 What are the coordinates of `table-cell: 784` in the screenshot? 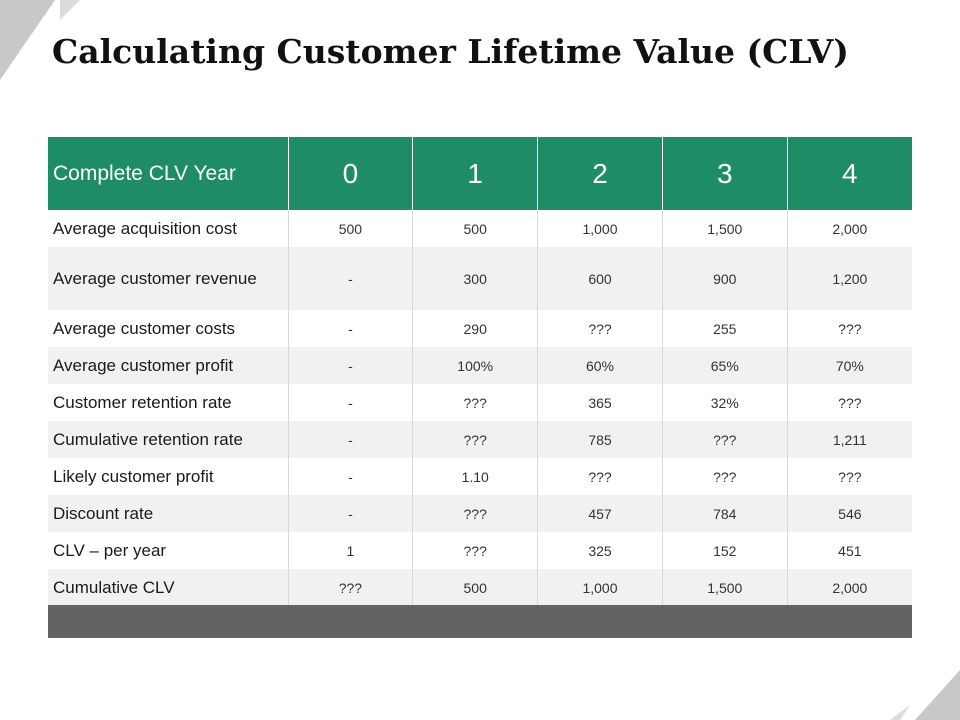 It's located at (724, 513).